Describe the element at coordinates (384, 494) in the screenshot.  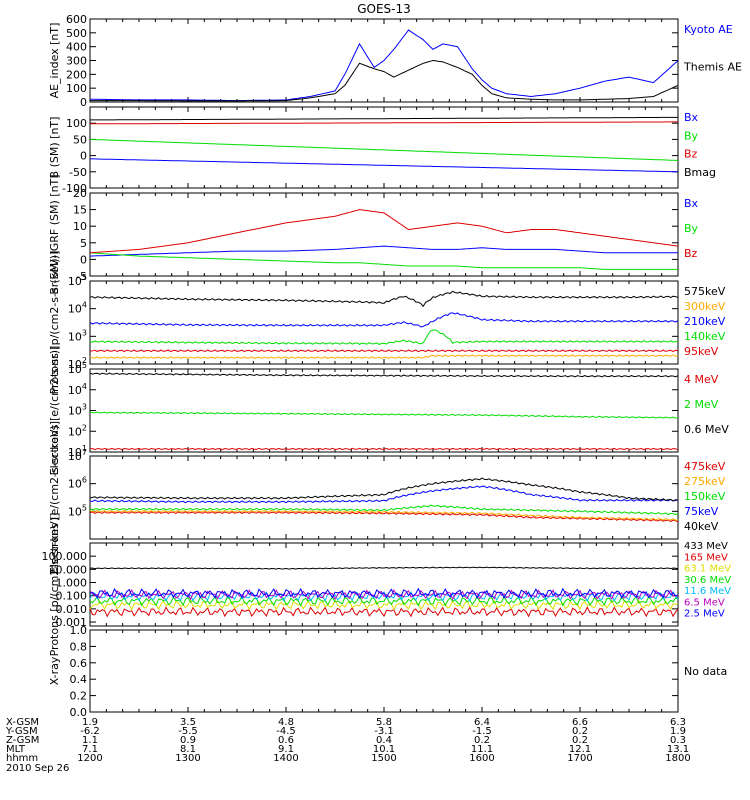
I see `series-line-75kev` at that location.